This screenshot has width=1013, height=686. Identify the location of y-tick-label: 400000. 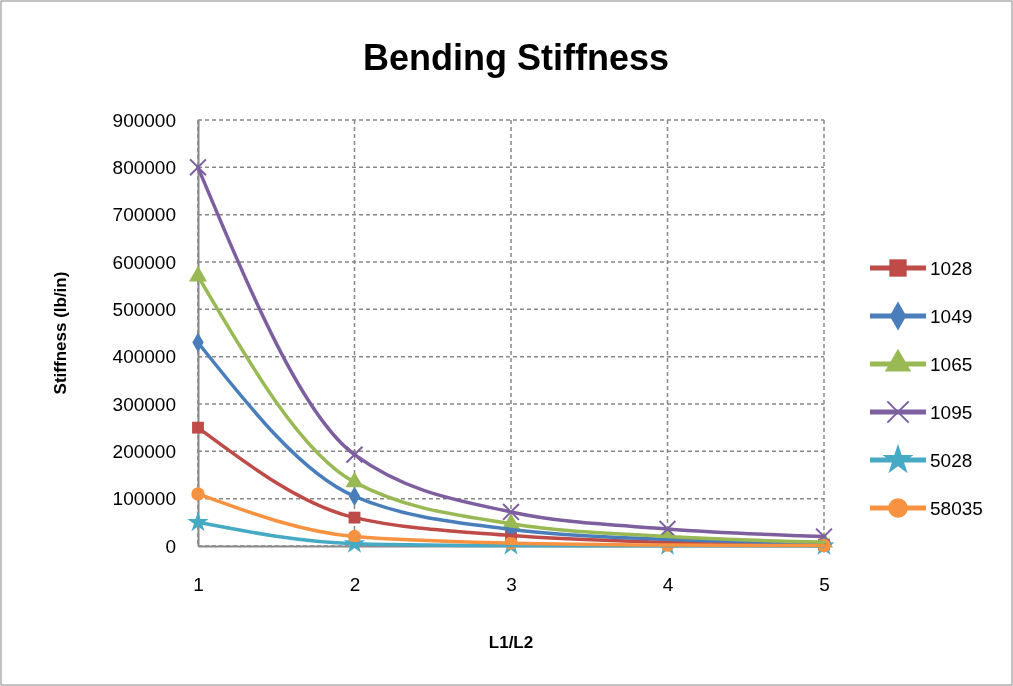
(144, 357).